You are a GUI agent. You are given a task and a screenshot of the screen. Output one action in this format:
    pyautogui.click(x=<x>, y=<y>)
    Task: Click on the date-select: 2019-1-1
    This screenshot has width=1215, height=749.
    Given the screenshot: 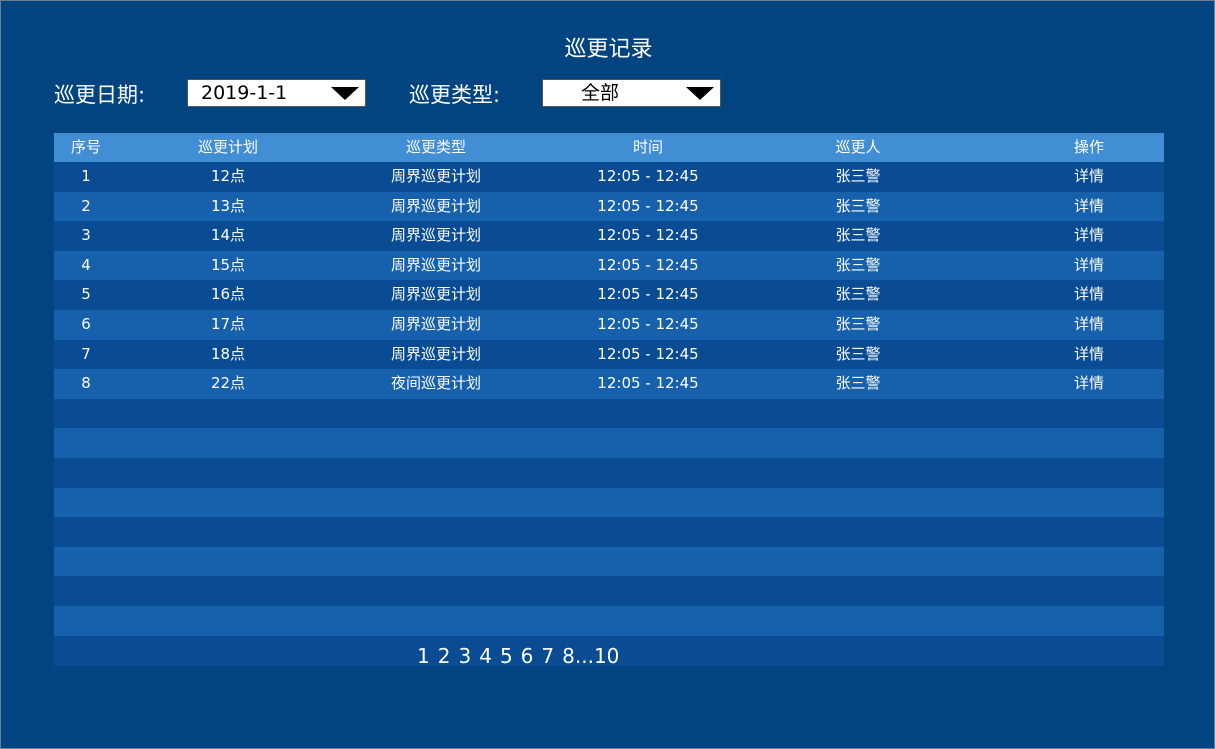 What is the action you would take?
    pyautogui.click(x=276, y=93)
    